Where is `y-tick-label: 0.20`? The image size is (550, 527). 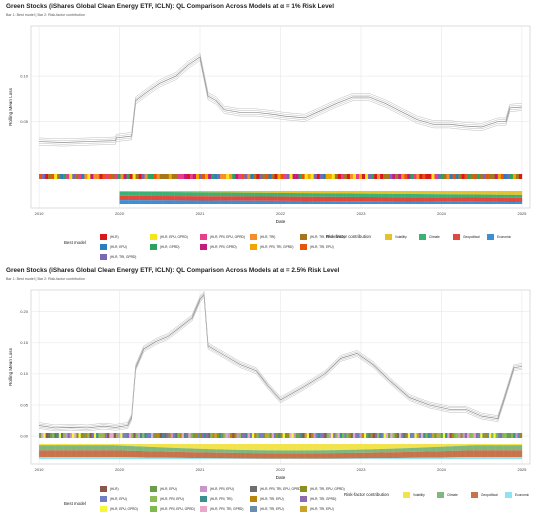
y-tick-label: 0.20 is located at coordinates (24, 311).